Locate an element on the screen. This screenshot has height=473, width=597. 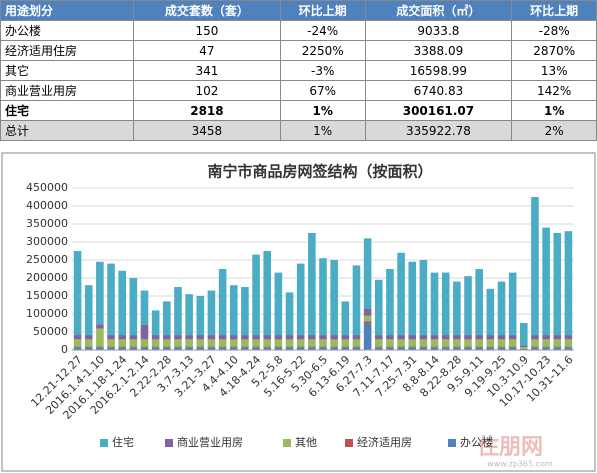
table-cell: 3458 is located at coordinates (207, 130).